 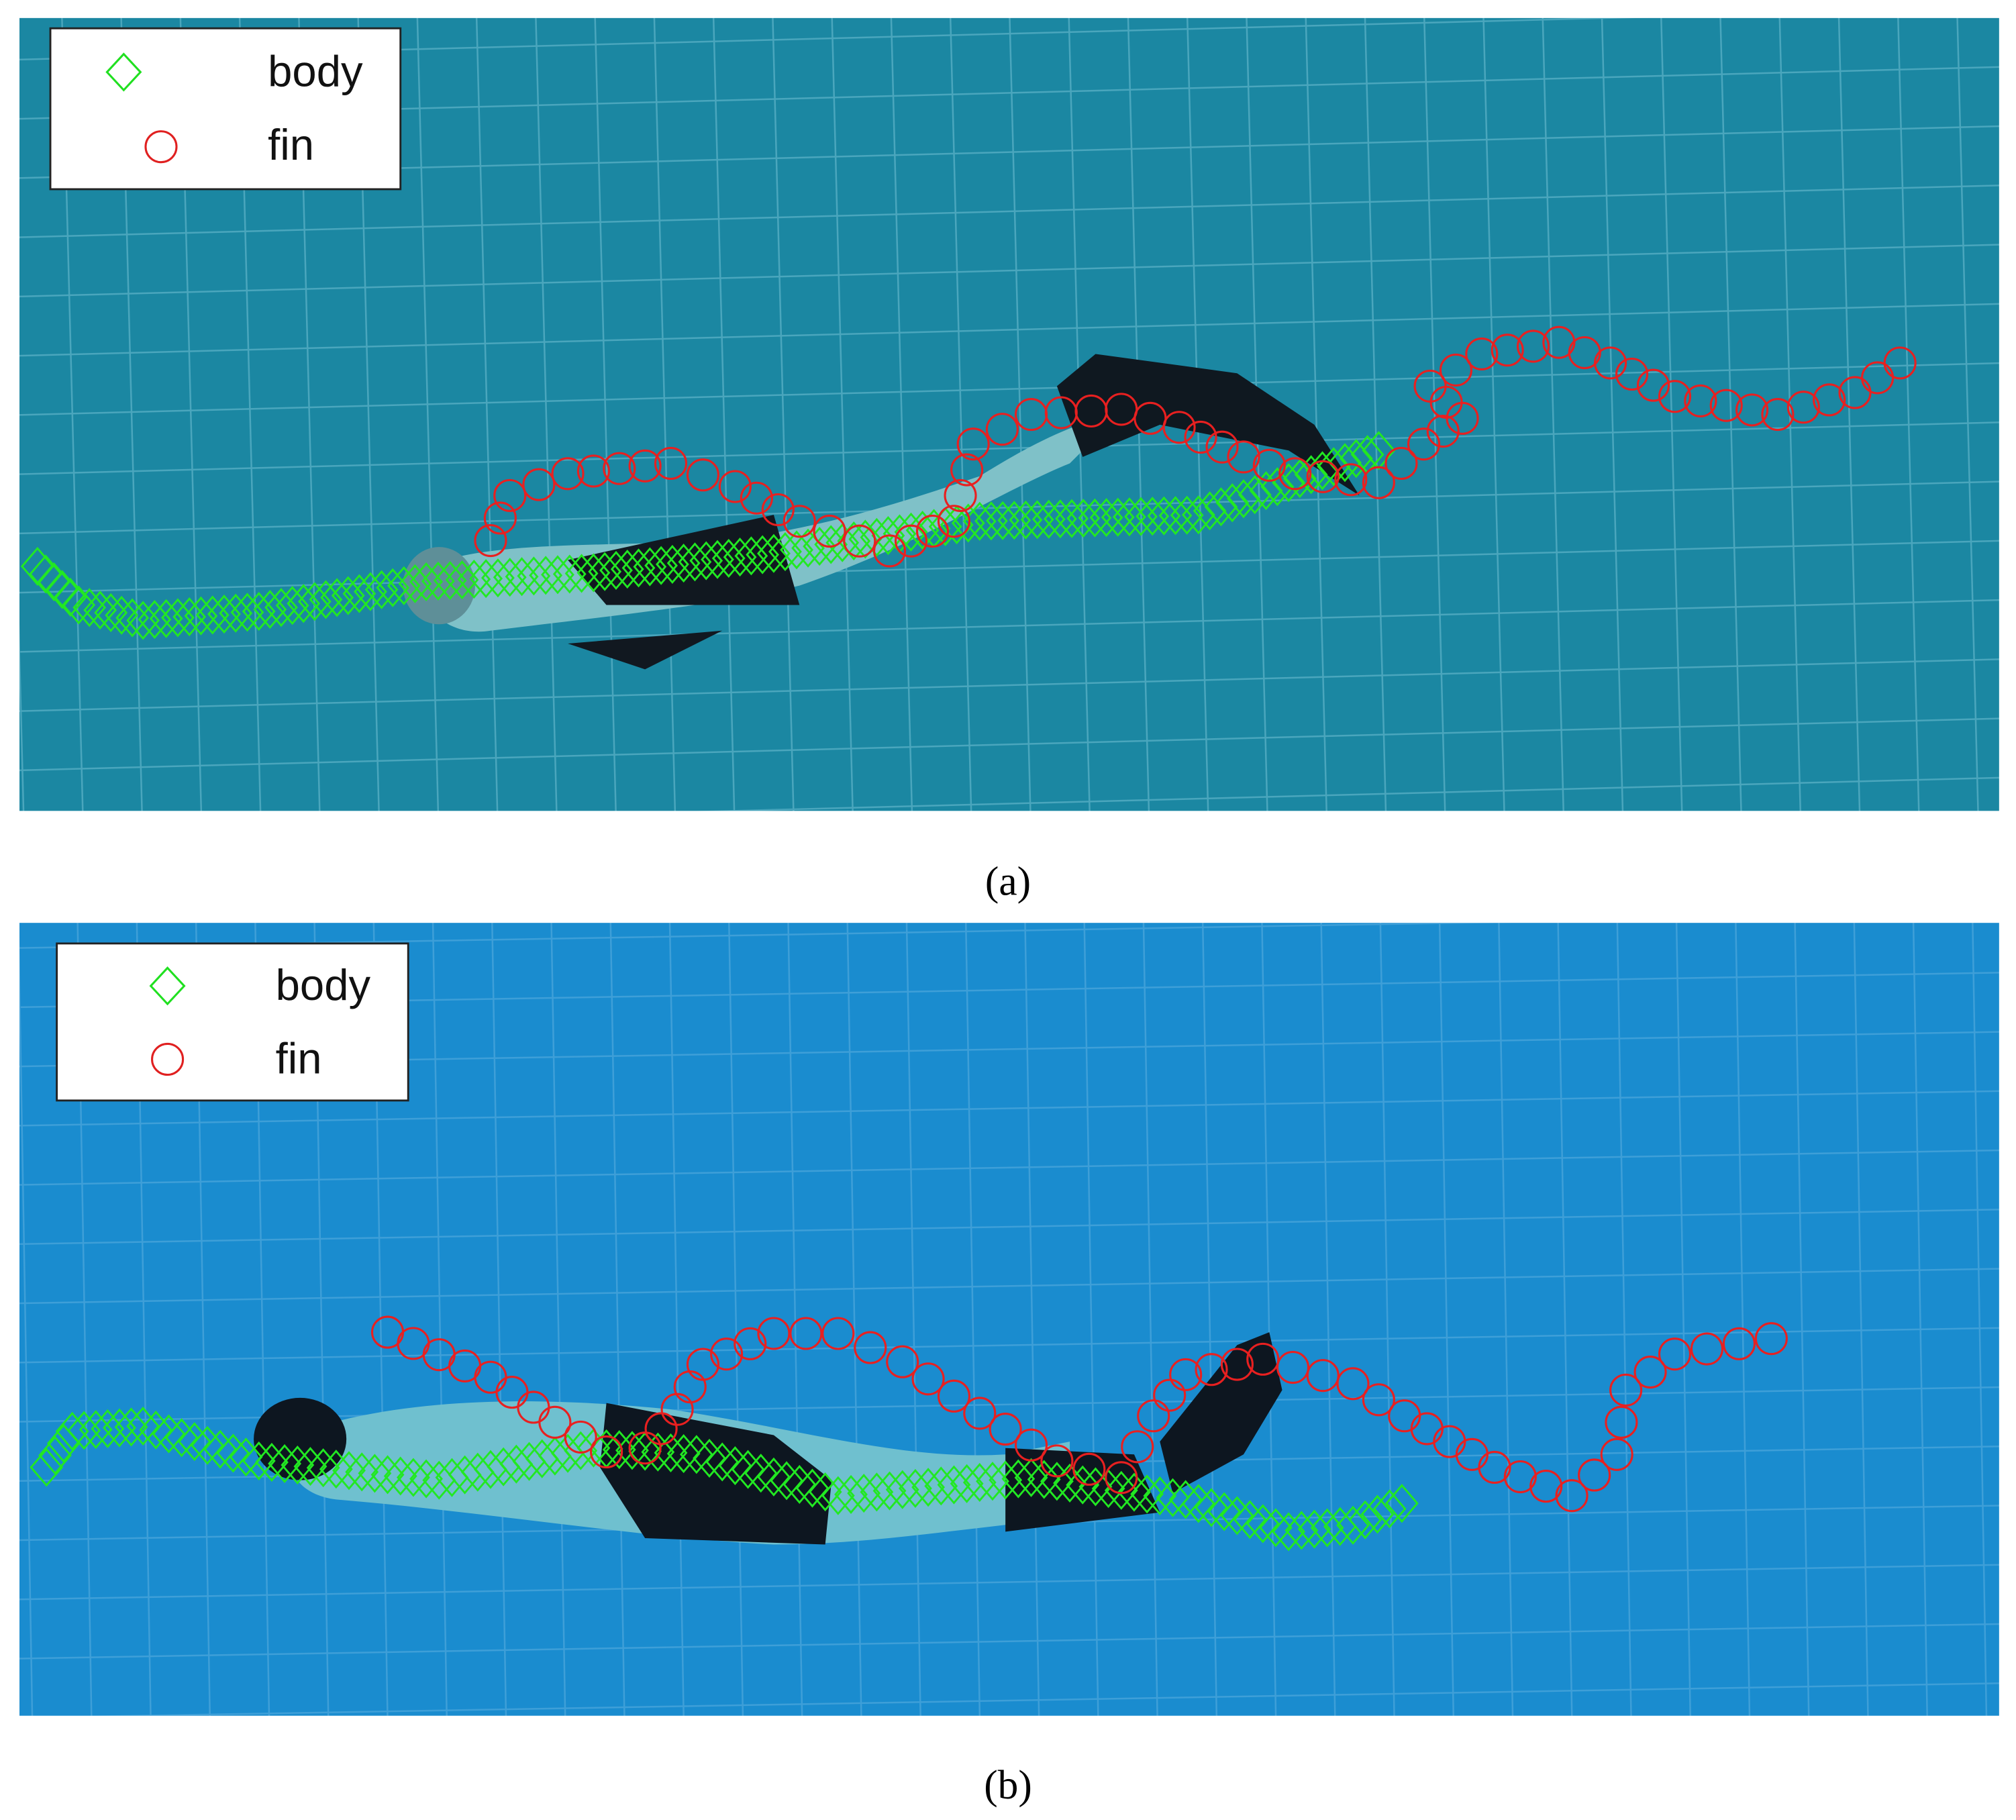 What do you see at coordinates (232, 1022) in the screenshot?
I see `legend: body fin` at bounding box center [232, 1022].